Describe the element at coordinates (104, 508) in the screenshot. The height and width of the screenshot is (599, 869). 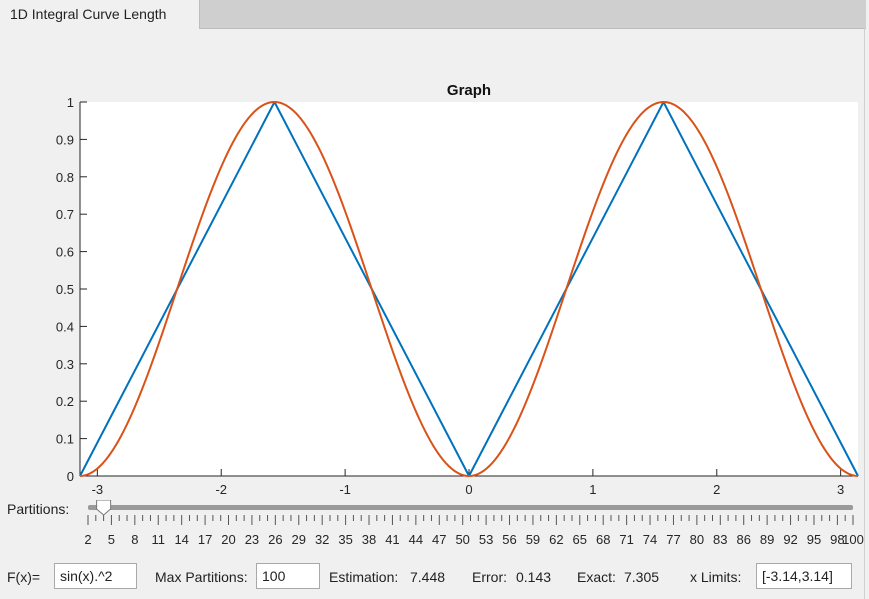
I see `slider-thumb` at that location.